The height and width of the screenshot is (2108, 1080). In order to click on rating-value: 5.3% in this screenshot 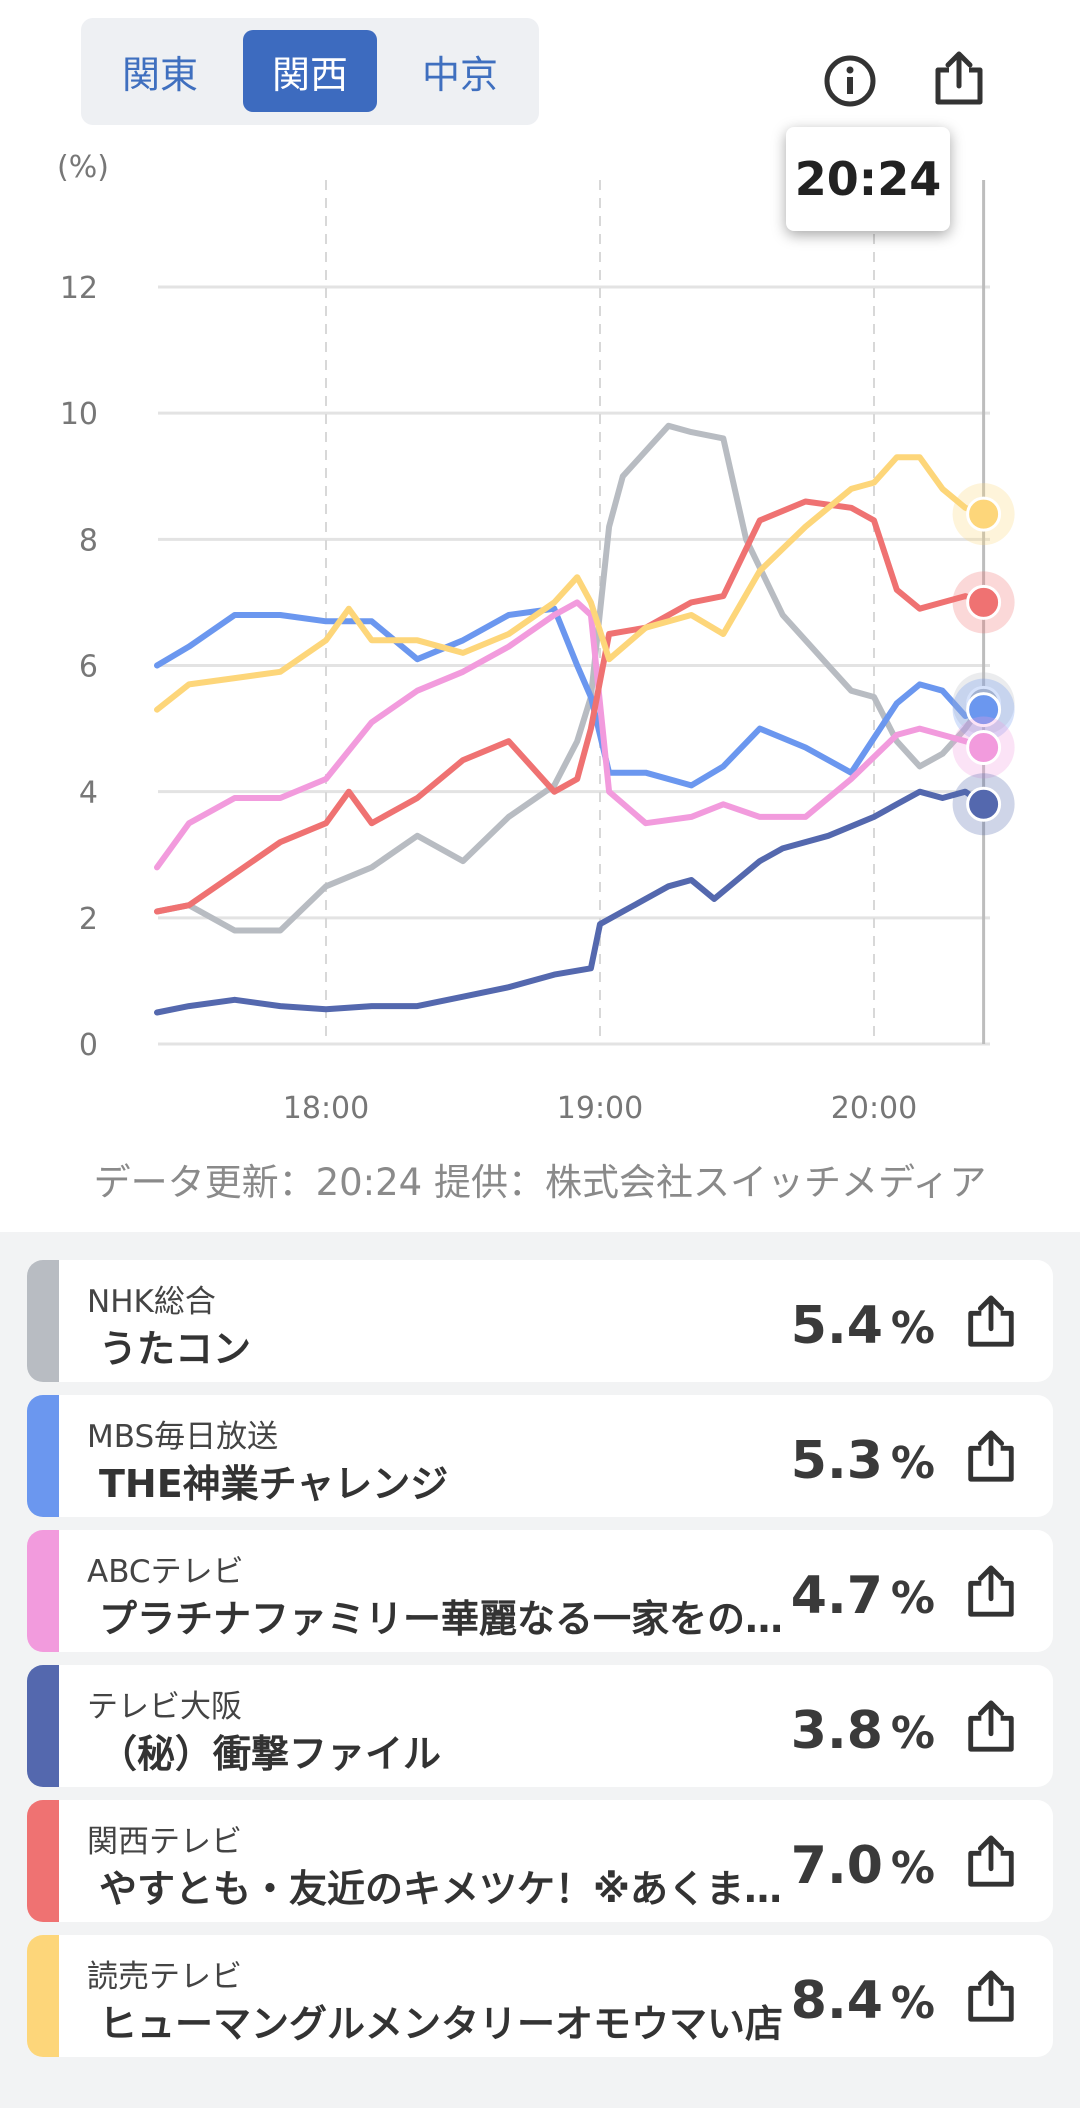, I will do `click(862, 1461)`.